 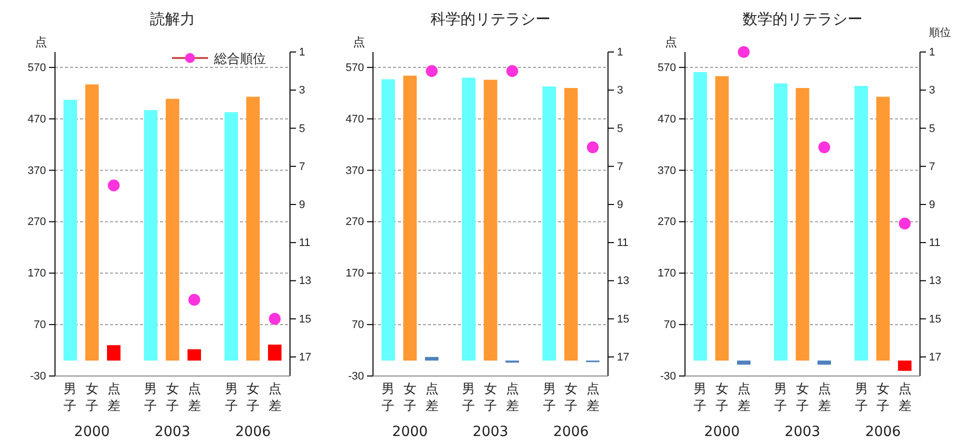 I want to click on chart-title: 科学的リテラシー, so click(x=490, y=19).